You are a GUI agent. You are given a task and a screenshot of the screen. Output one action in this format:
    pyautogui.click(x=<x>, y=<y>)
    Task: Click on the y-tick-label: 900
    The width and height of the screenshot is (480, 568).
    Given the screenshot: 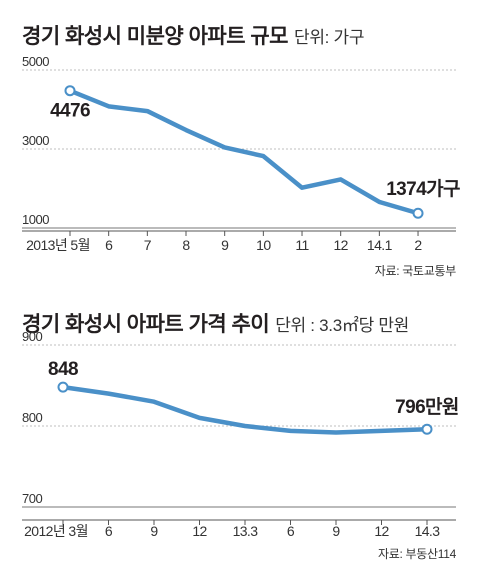 What is the action you would take?
    pyautogui.click(x=32, y=336)
    